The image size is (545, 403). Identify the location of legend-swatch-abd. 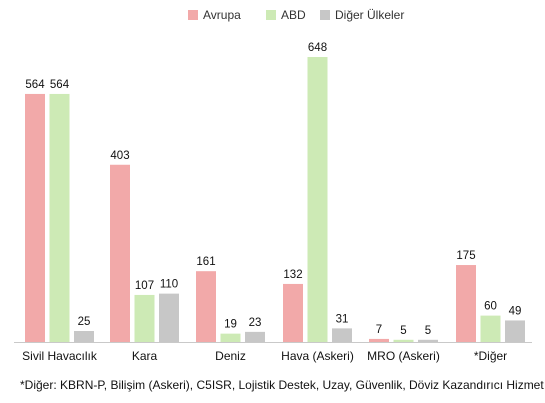
(271, 15).